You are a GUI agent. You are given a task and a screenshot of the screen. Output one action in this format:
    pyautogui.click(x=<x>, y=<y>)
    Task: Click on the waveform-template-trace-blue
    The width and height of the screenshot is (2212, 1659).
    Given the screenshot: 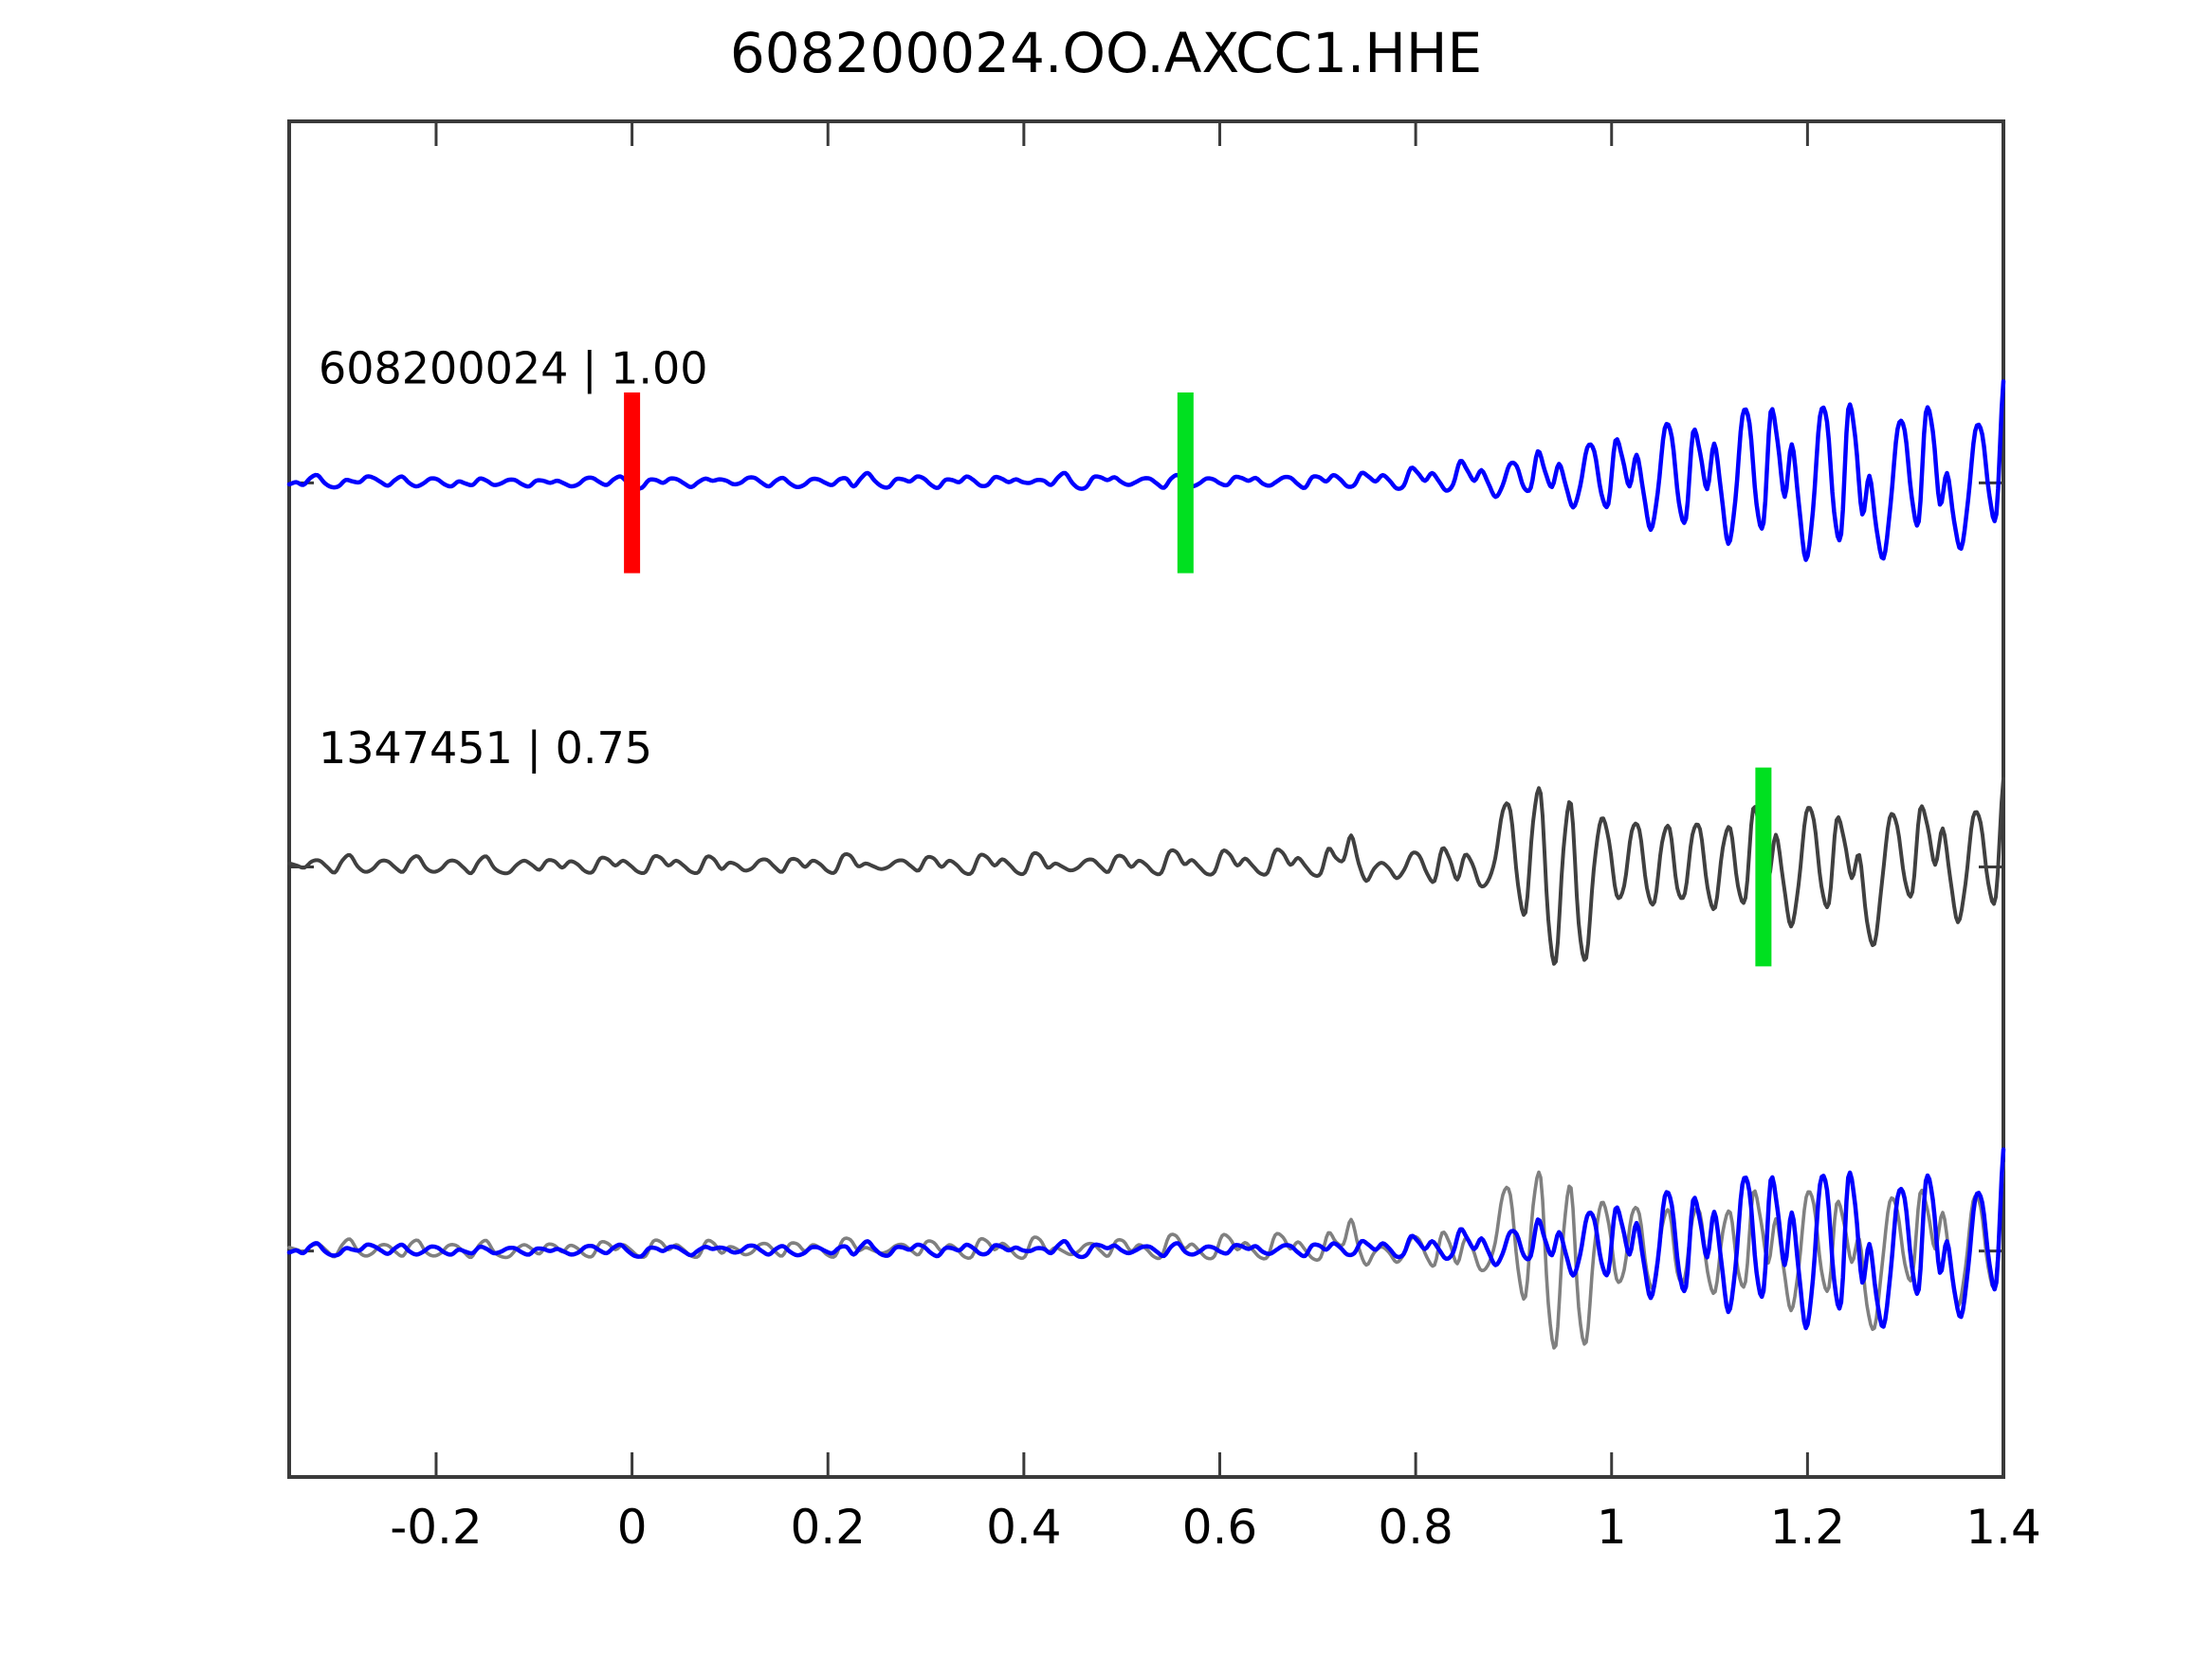 What is the action you would take?
    pyautogui.click(x=1146, y=1239)
    